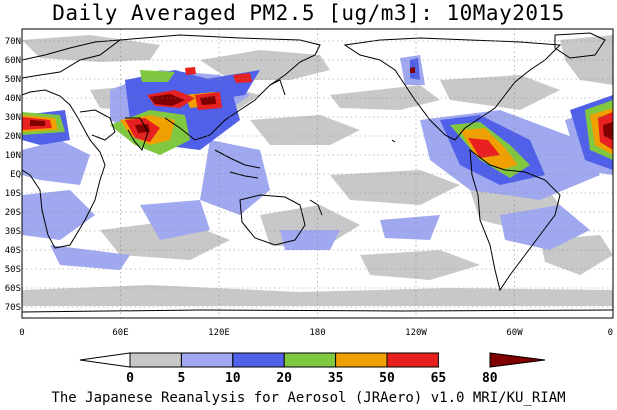  What do you see at coordinates (233, 378) in the screenshot?
I see `colorbar-tick-label: 10` at bounding box center [233, 378].